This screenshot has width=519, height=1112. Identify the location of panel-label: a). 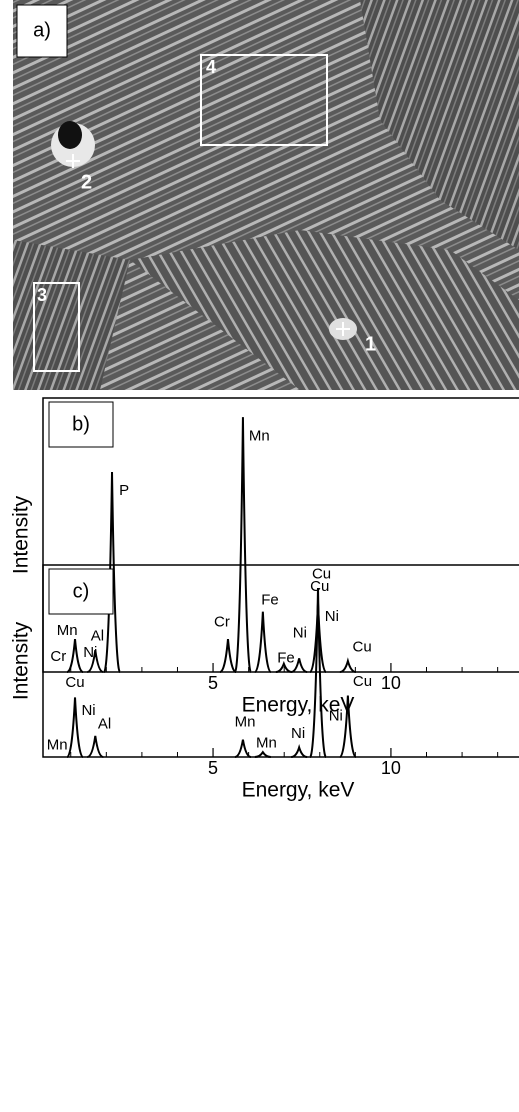
(42, 30).